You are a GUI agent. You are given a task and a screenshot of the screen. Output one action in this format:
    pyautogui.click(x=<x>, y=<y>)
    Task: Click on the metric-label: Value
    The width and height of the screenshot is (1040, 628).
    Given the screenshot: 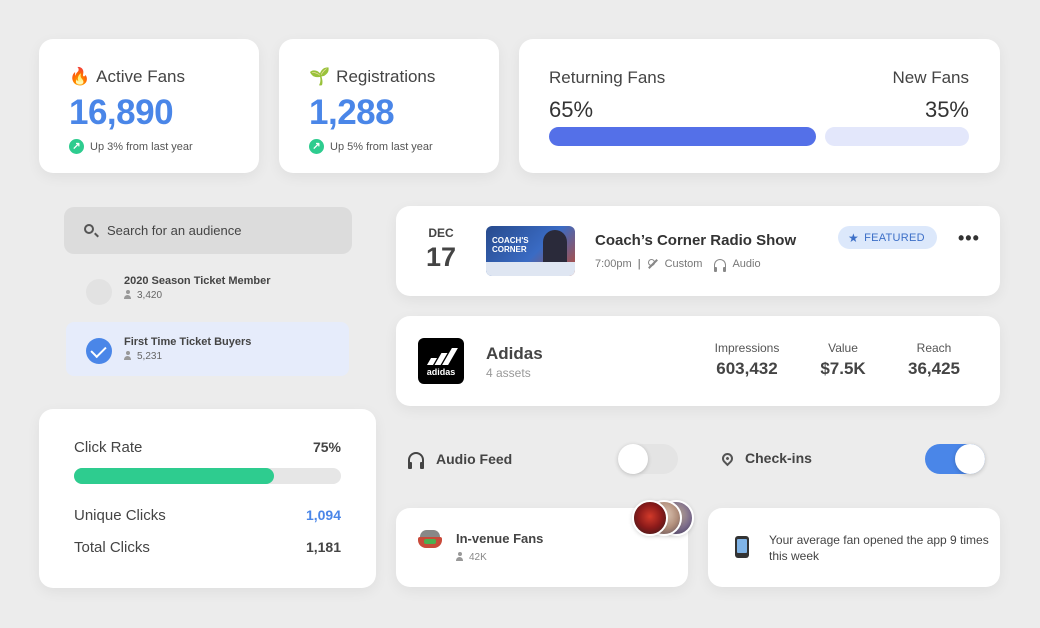 What is the action you would take?
    pyautogui.click(x=843, y=348)
    